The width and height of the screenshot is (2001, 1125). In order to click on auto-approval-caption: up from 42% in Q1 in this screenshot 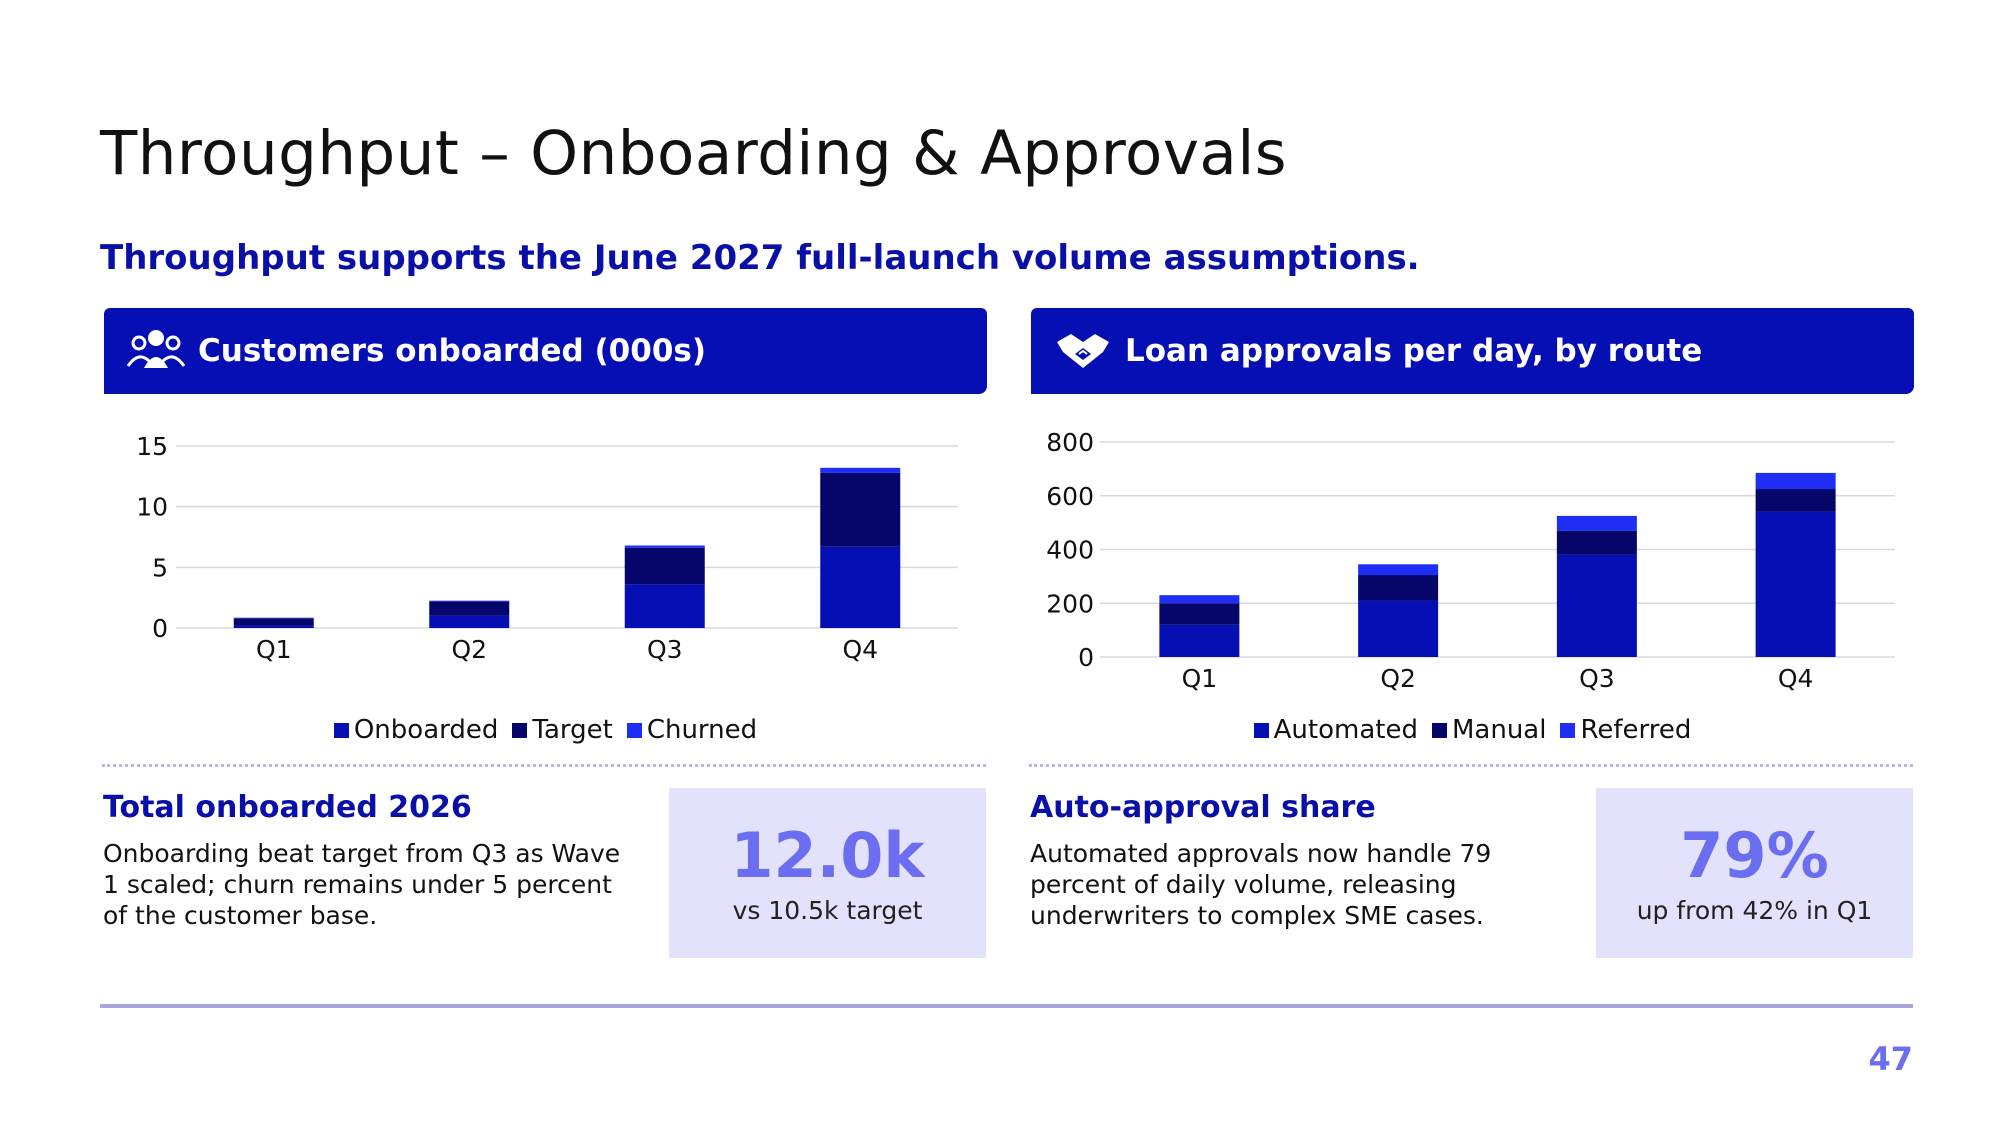, I will do `click(1754, 910)`.